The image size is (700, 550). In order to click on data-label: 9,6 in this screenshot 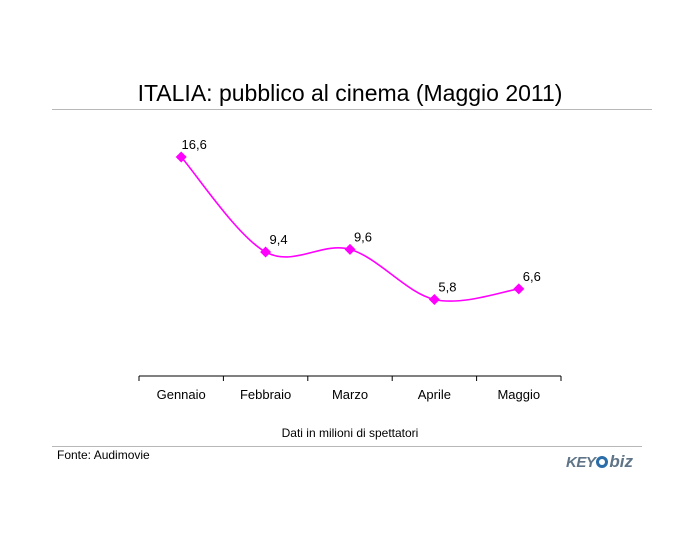, I will do `click(363, 236)`.